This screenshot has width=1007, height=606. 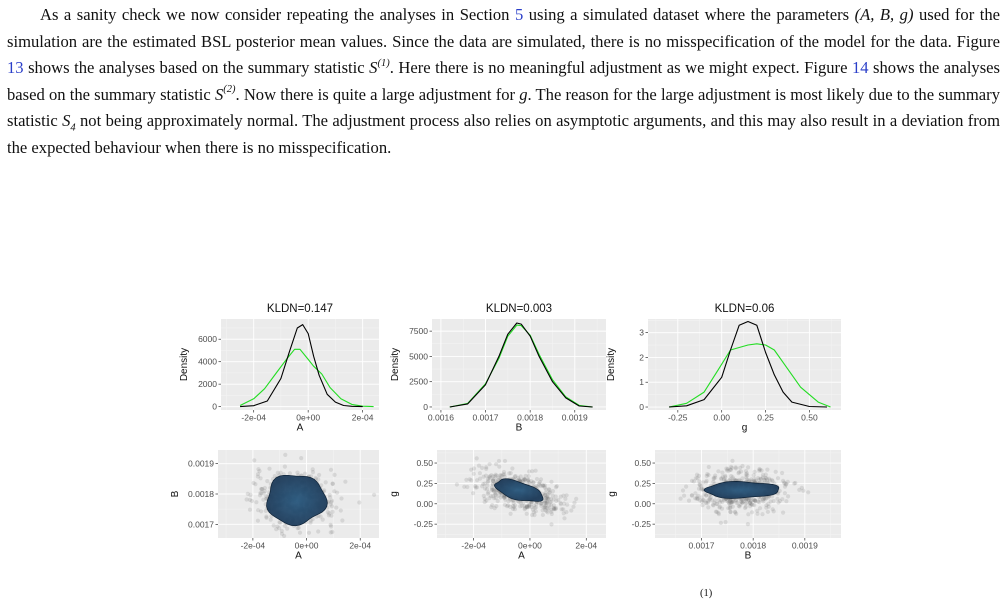 What do you see at coordinates (809, 418) in the screenshot?
I see `x-tick-label: 0.50` at bounding box center [809, 418].